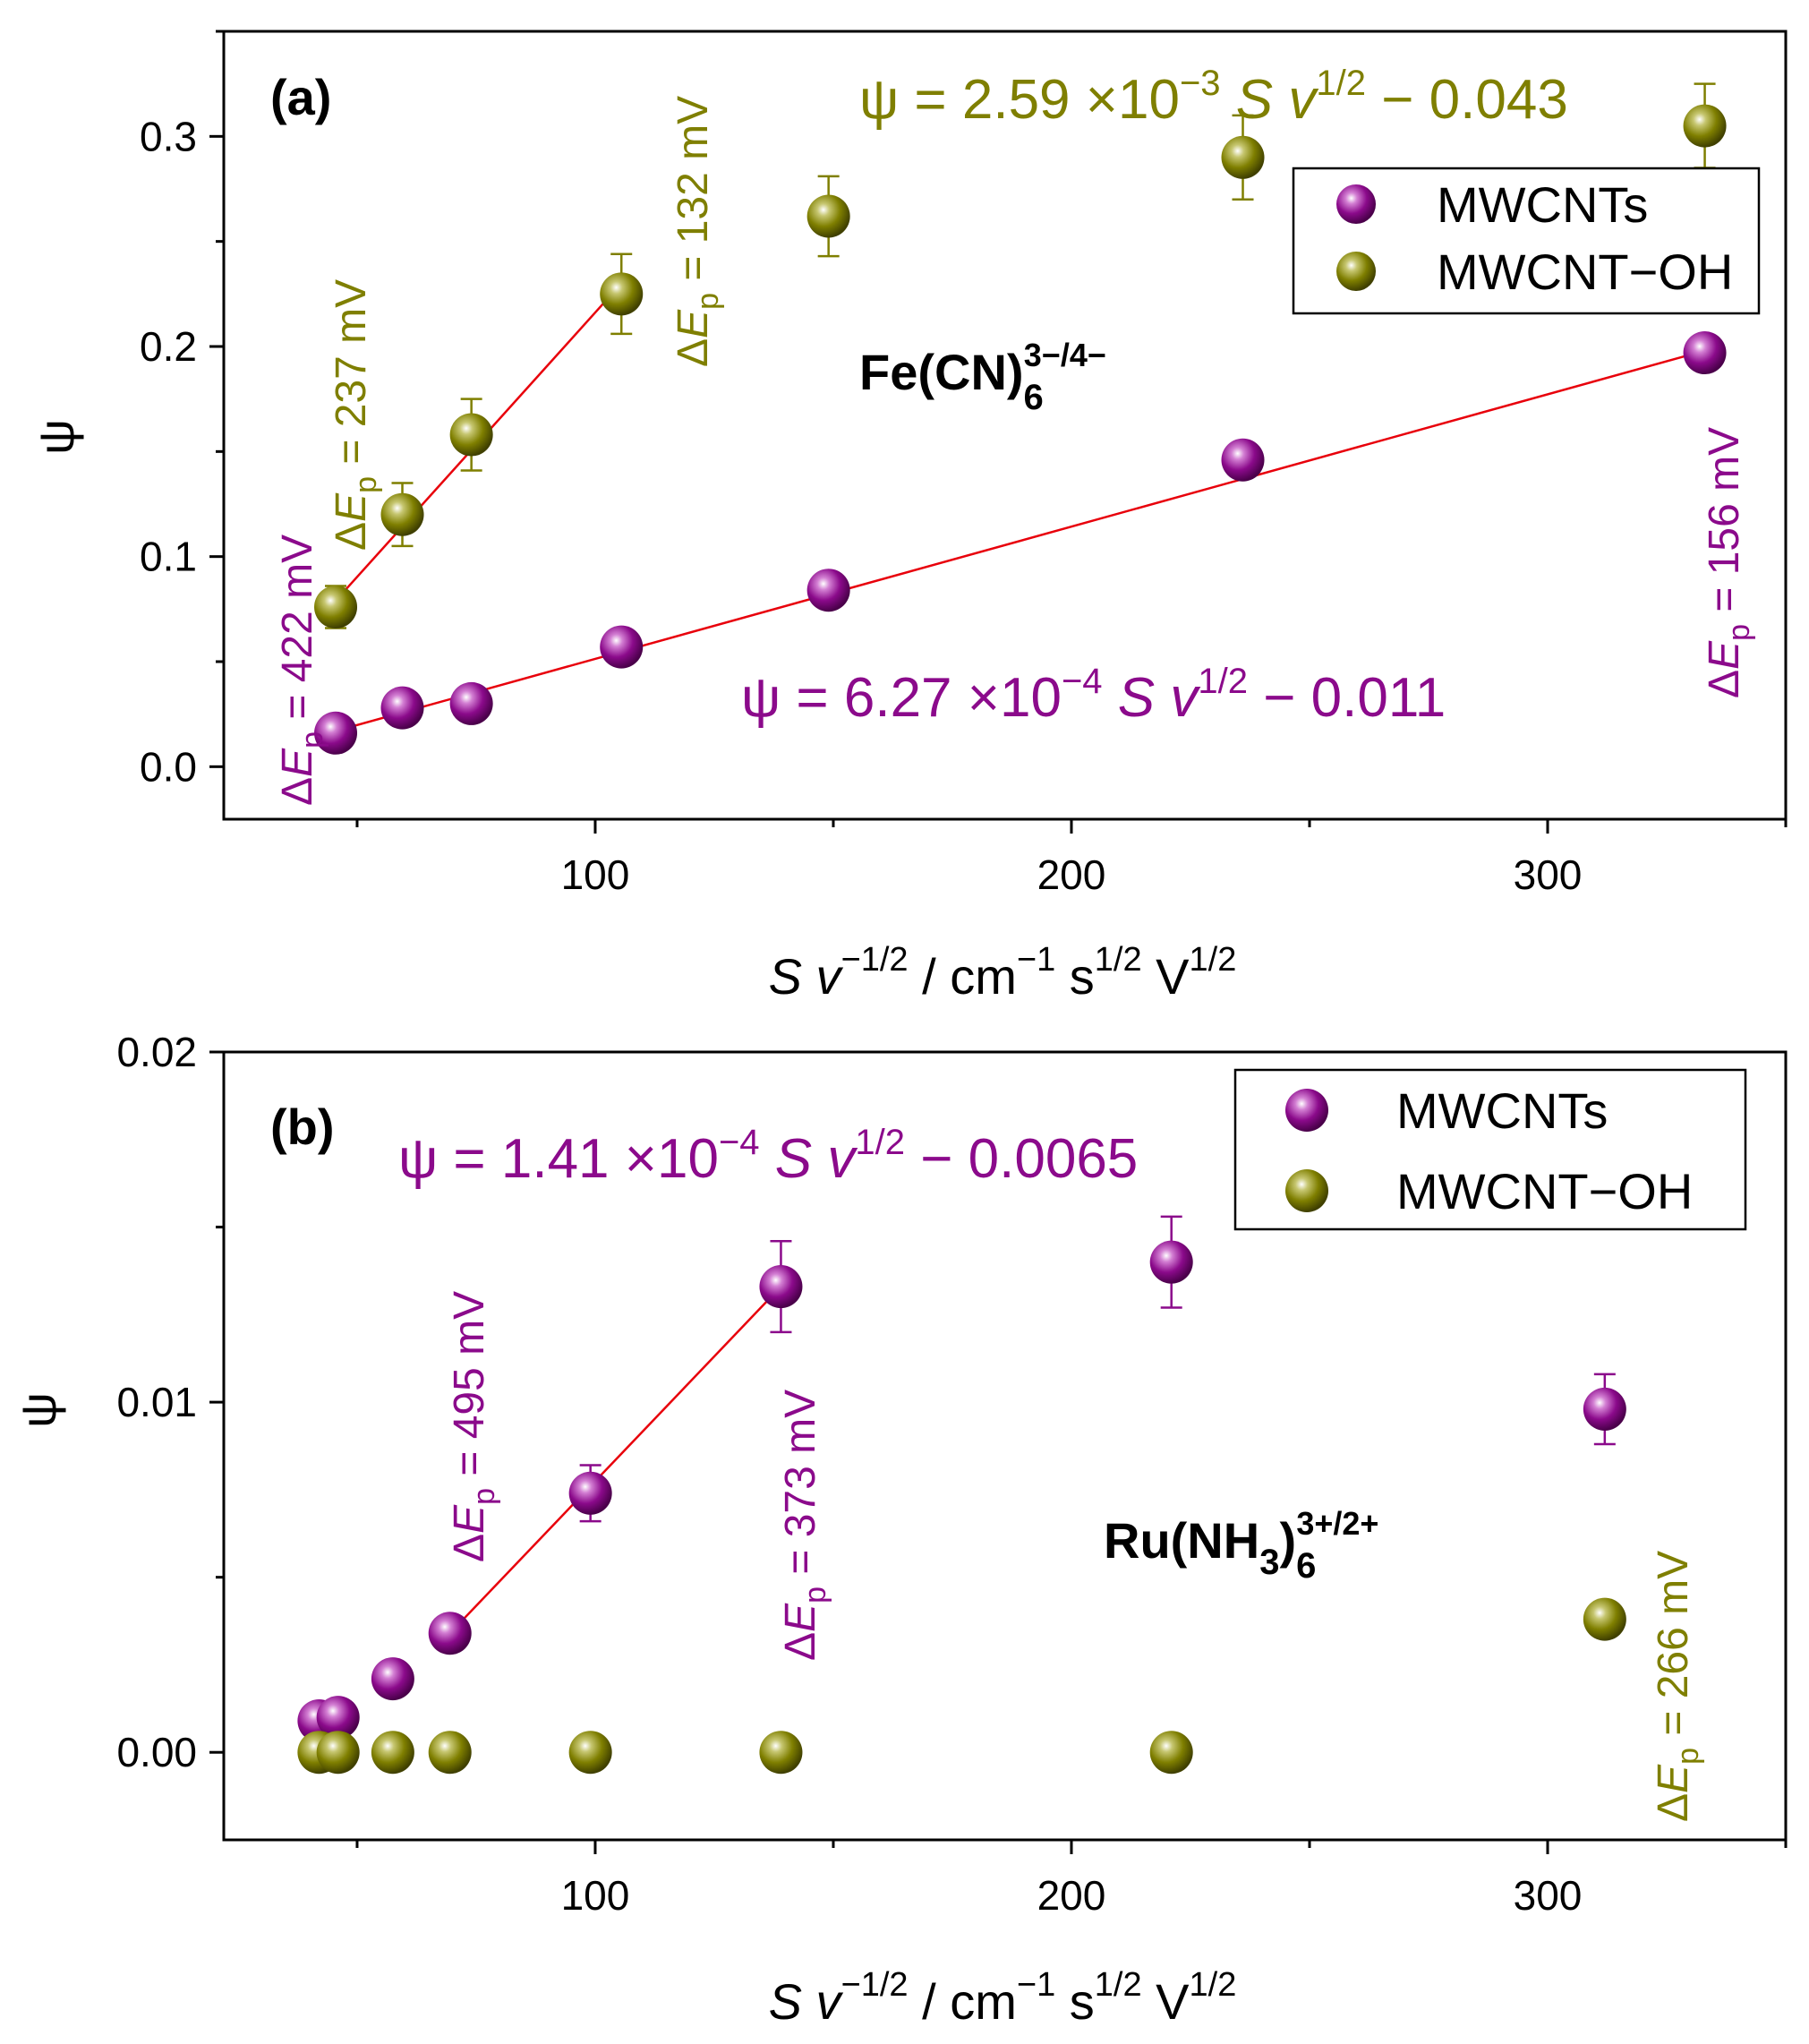 The height and width of the screenshot is (2044, 1809). What do you see at coordinates (473, 1426) in the screenshot?
I see `panel-b-annotation-495: ΔEp = 495 mV` at bounding box center [473, 1426].